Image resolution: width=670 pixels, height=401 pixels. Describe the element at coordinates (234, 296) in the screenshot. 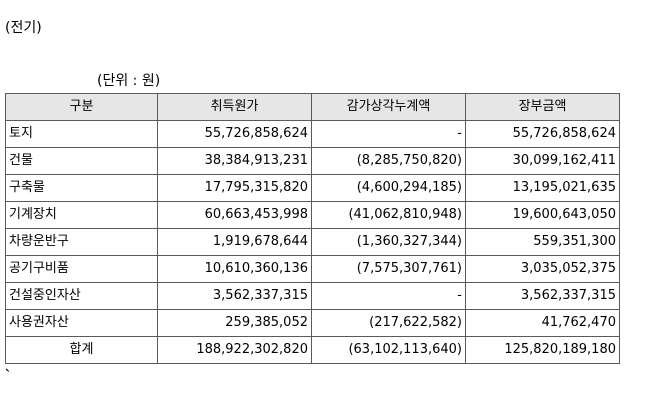

I see `acquisition-cost-cell: 3,562,337,315` at that location.